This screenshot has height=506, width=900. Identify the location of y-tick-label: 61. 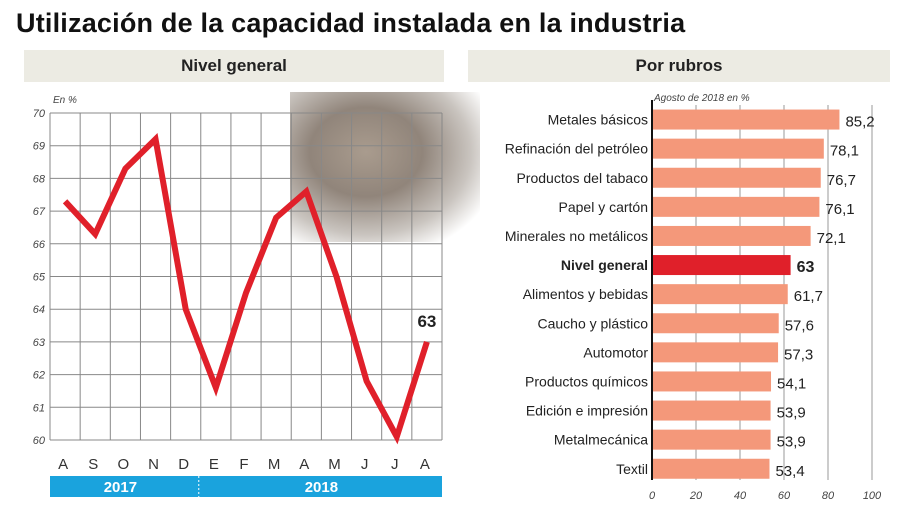
(39, 408).